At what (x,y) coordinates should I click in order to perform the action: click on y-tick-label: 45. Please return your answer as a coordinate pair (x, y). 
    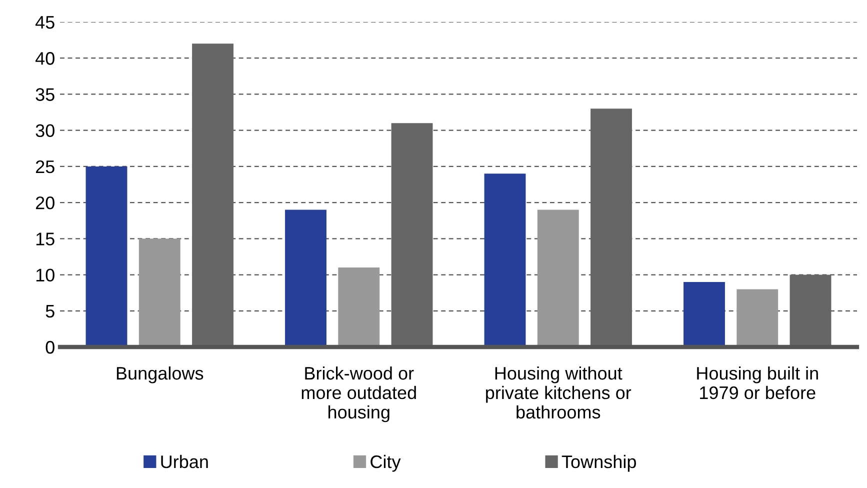
    Looking at the image, I should click on (44, 22).